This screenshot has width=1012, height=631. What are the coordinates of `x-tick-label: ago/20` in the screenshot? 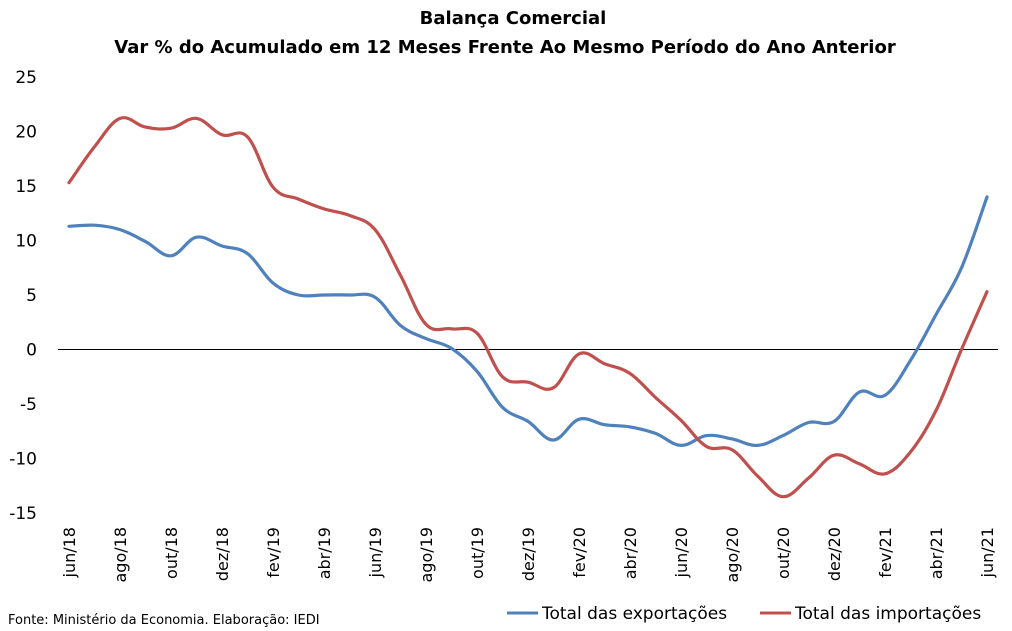 It's located at (732, 555).